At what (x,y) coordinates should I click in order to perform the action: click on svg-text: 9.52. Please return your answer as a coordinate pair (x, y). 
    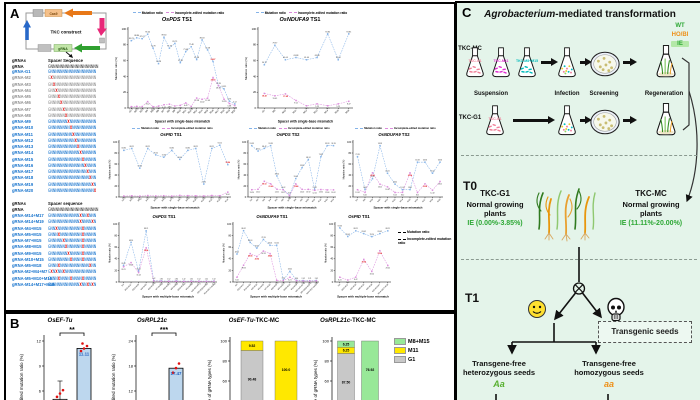
    Looking at the image, I should click on (252, 346).